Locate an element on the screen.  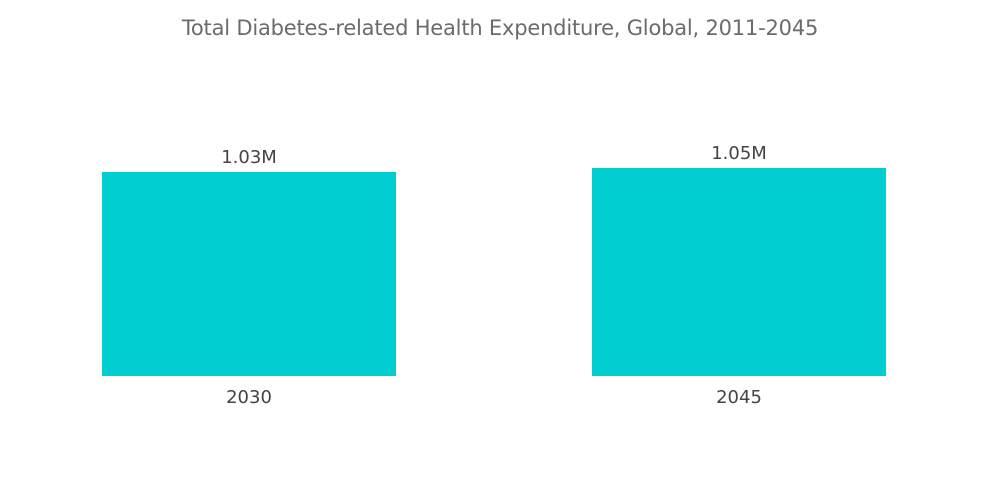
bar-2030 is located at coordinates (249, 273).